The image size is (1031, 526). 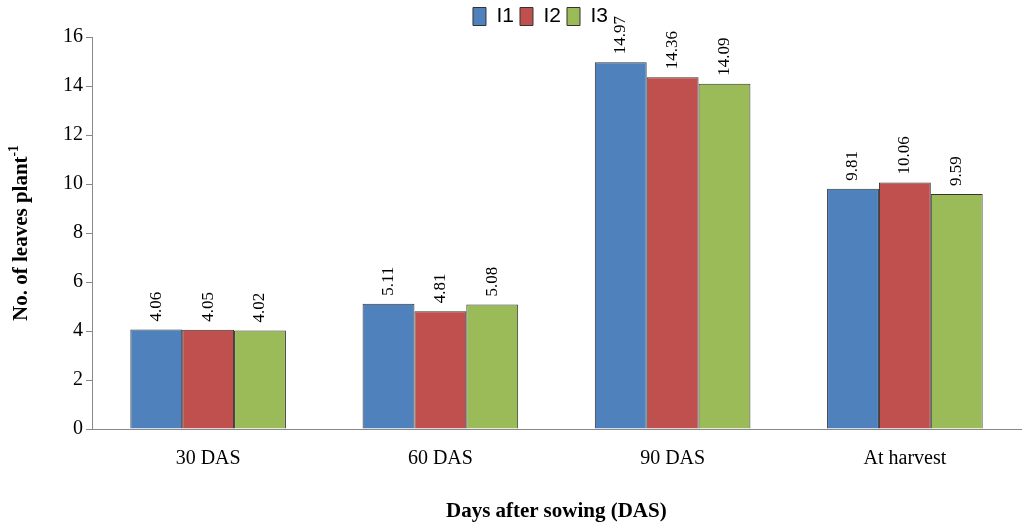 I want to click on y-axis-title: No. of leaves plant-1, so click(x=19, y=232).